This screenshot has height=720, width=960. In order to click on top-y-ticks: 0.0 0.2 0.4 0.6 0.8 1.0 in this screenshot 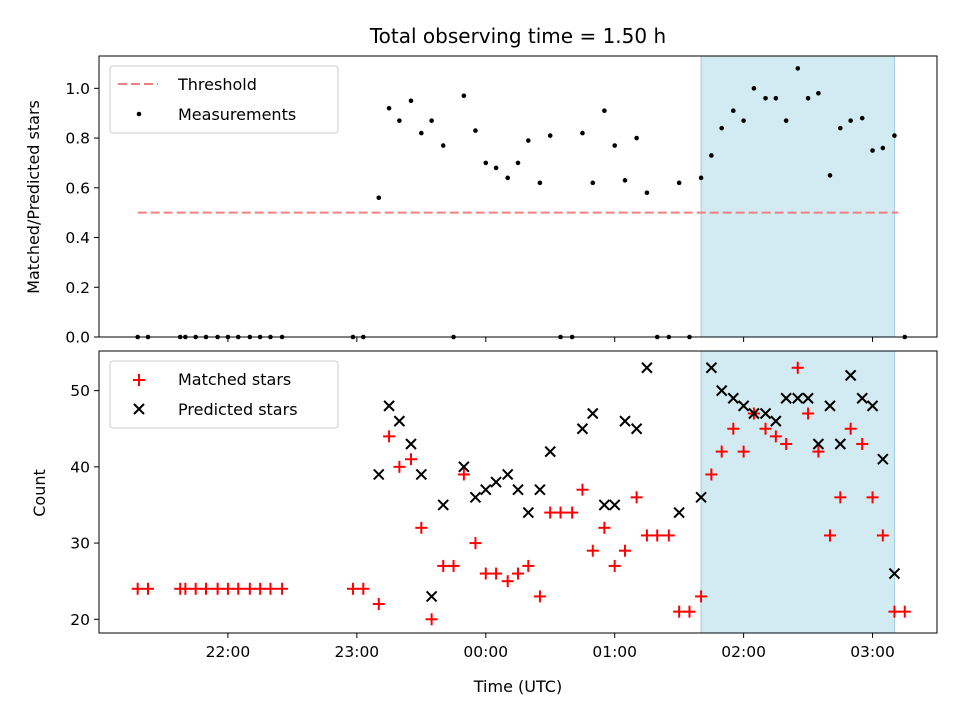, I will do `click(82, 213)`.